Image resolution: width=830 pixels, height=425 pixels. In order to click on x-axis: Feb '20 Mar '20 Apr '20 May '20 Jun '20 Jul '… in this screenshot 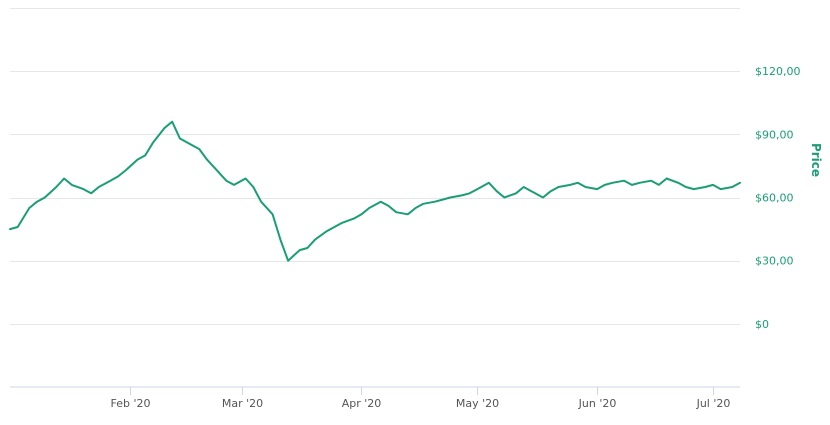, I will do `click(421, 398)`.